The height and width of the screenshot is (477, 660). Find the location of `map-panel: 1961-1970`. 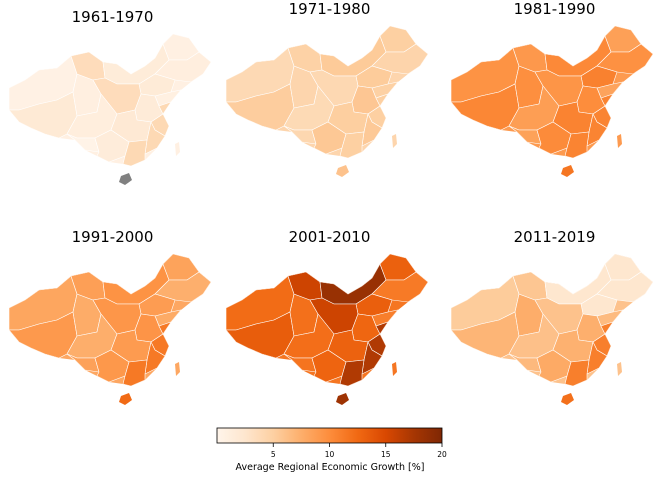

map-panel: 1961-1970 is located at coordinates (112, 103).